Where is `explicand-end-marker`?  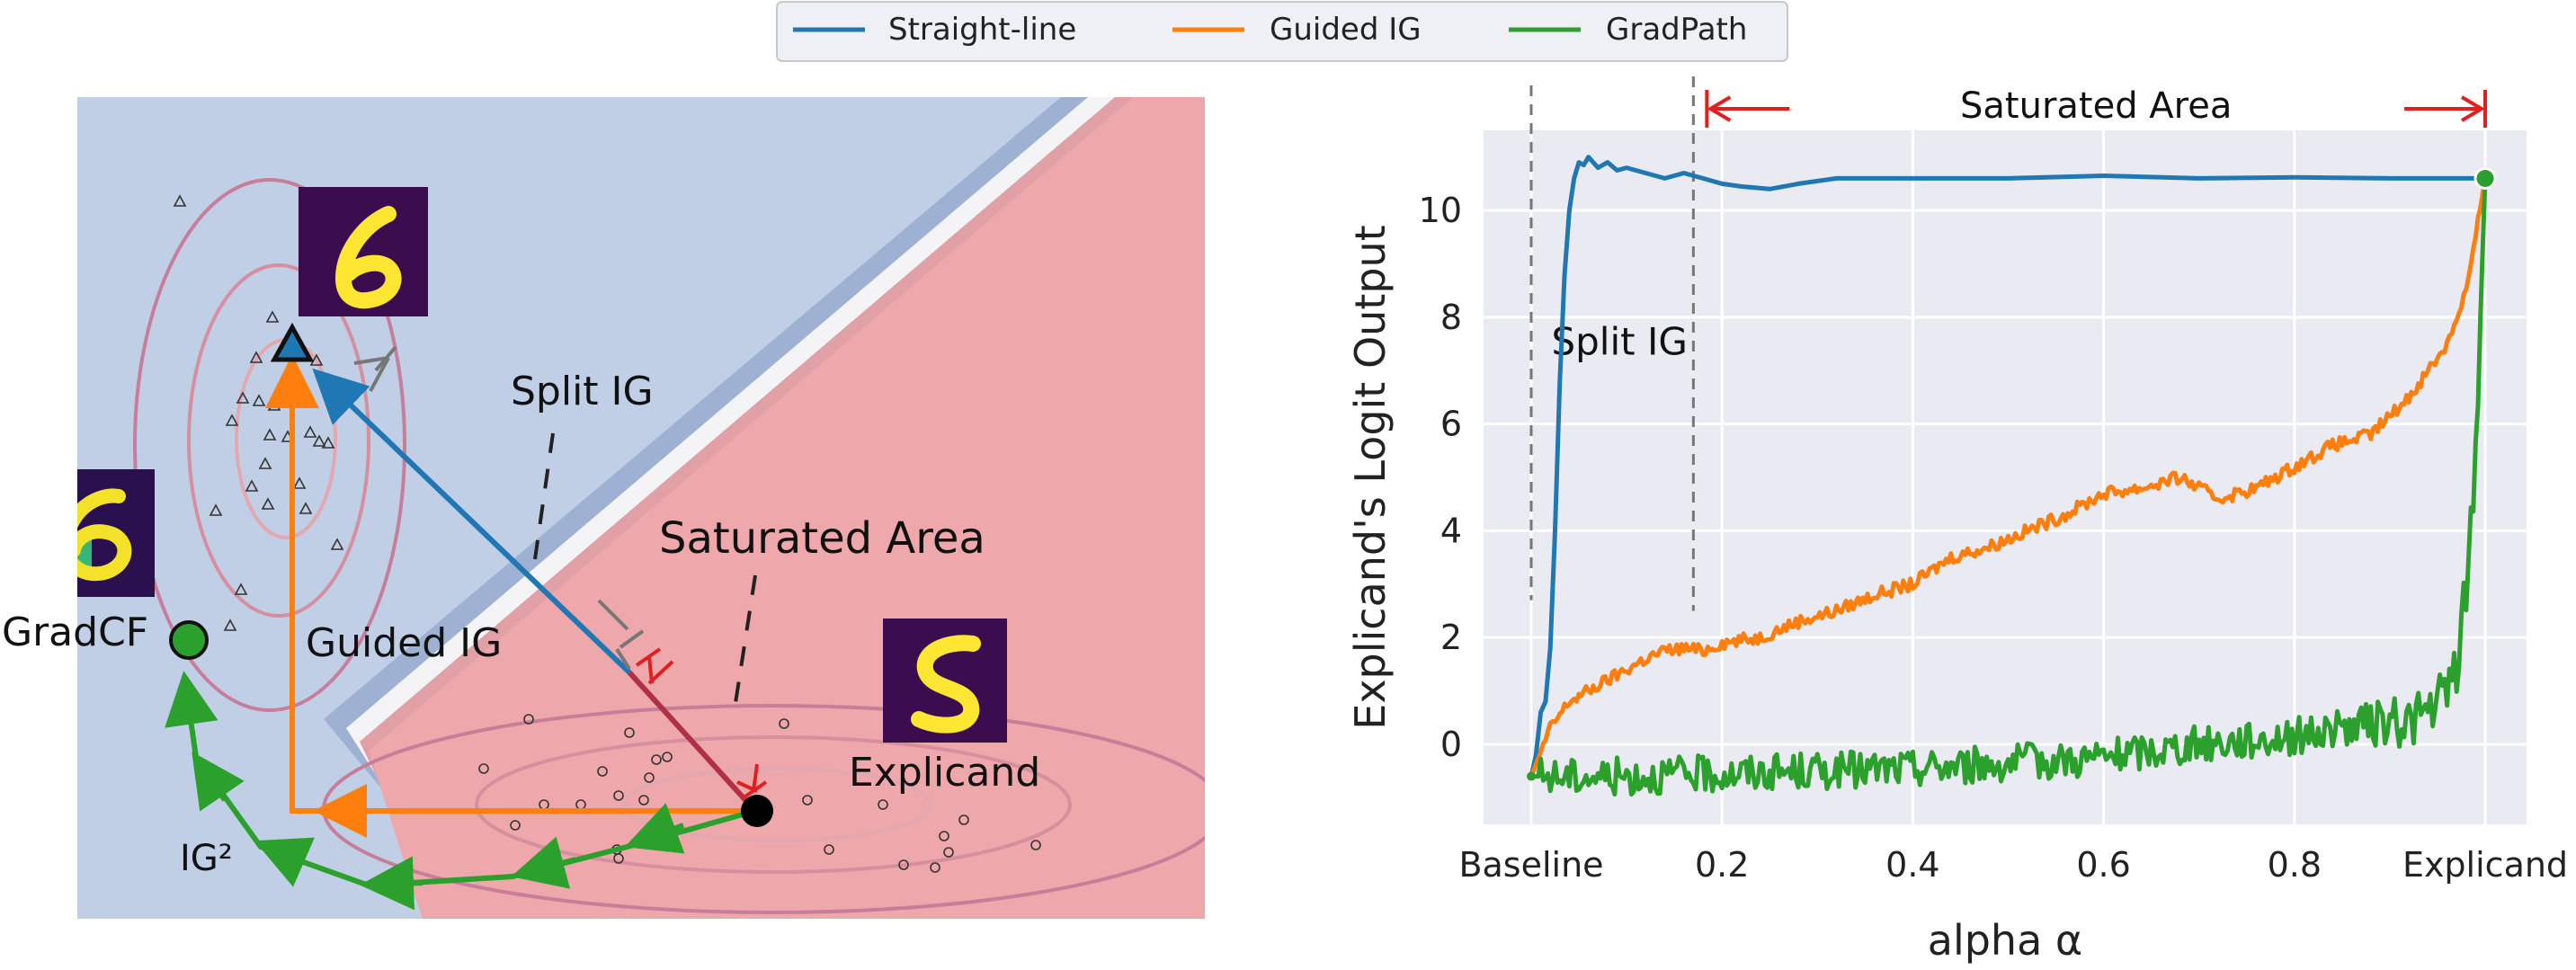 explicand-end-marker is located at coordinates (2485, 178).